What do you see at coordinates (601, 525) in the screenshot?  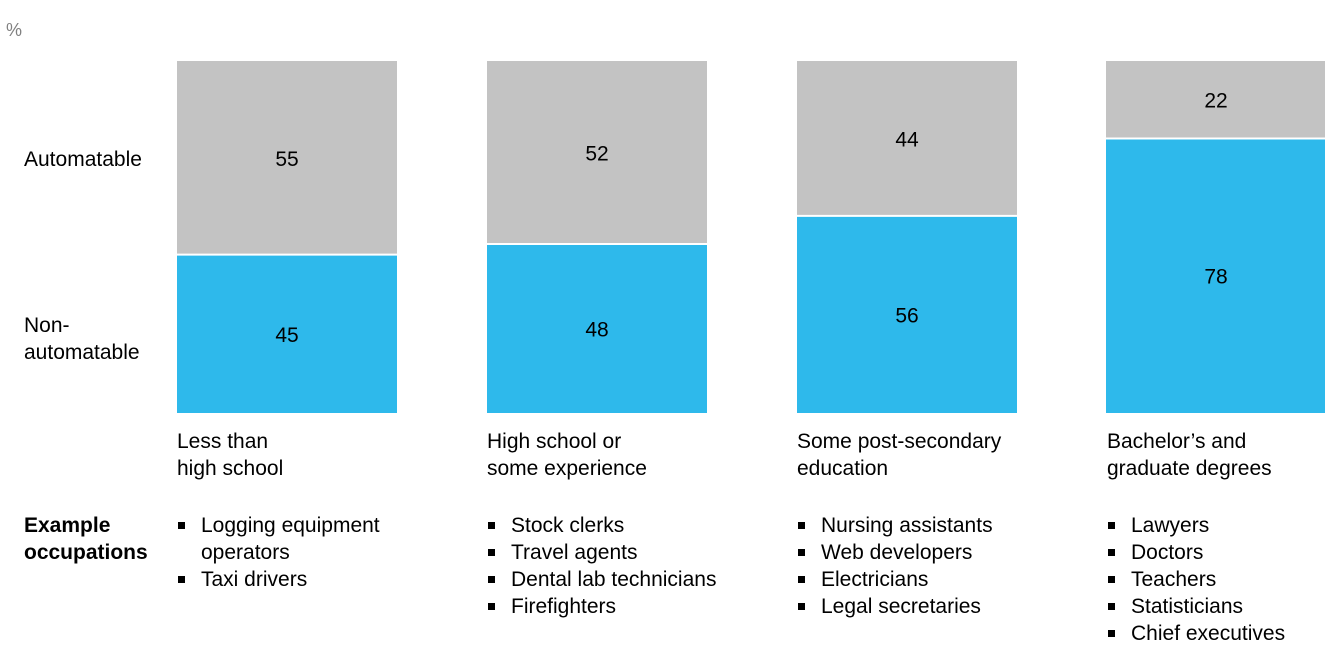 I see `list-item: Stock clerks` at bounding box center [601, 525].